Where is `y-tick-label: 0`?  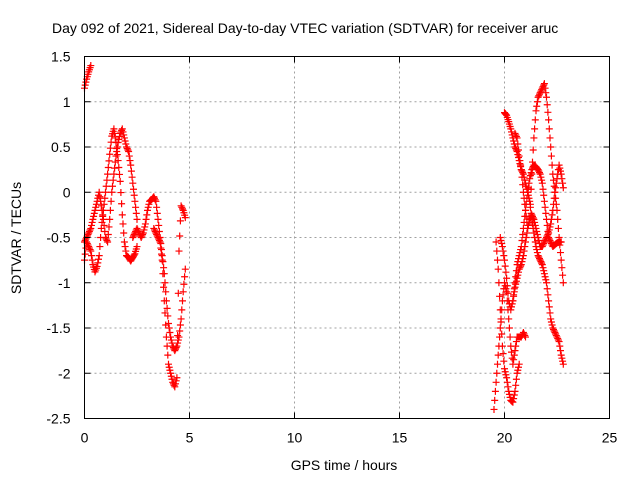 y-tick-label: 0 is located at coordinates (67, 192).